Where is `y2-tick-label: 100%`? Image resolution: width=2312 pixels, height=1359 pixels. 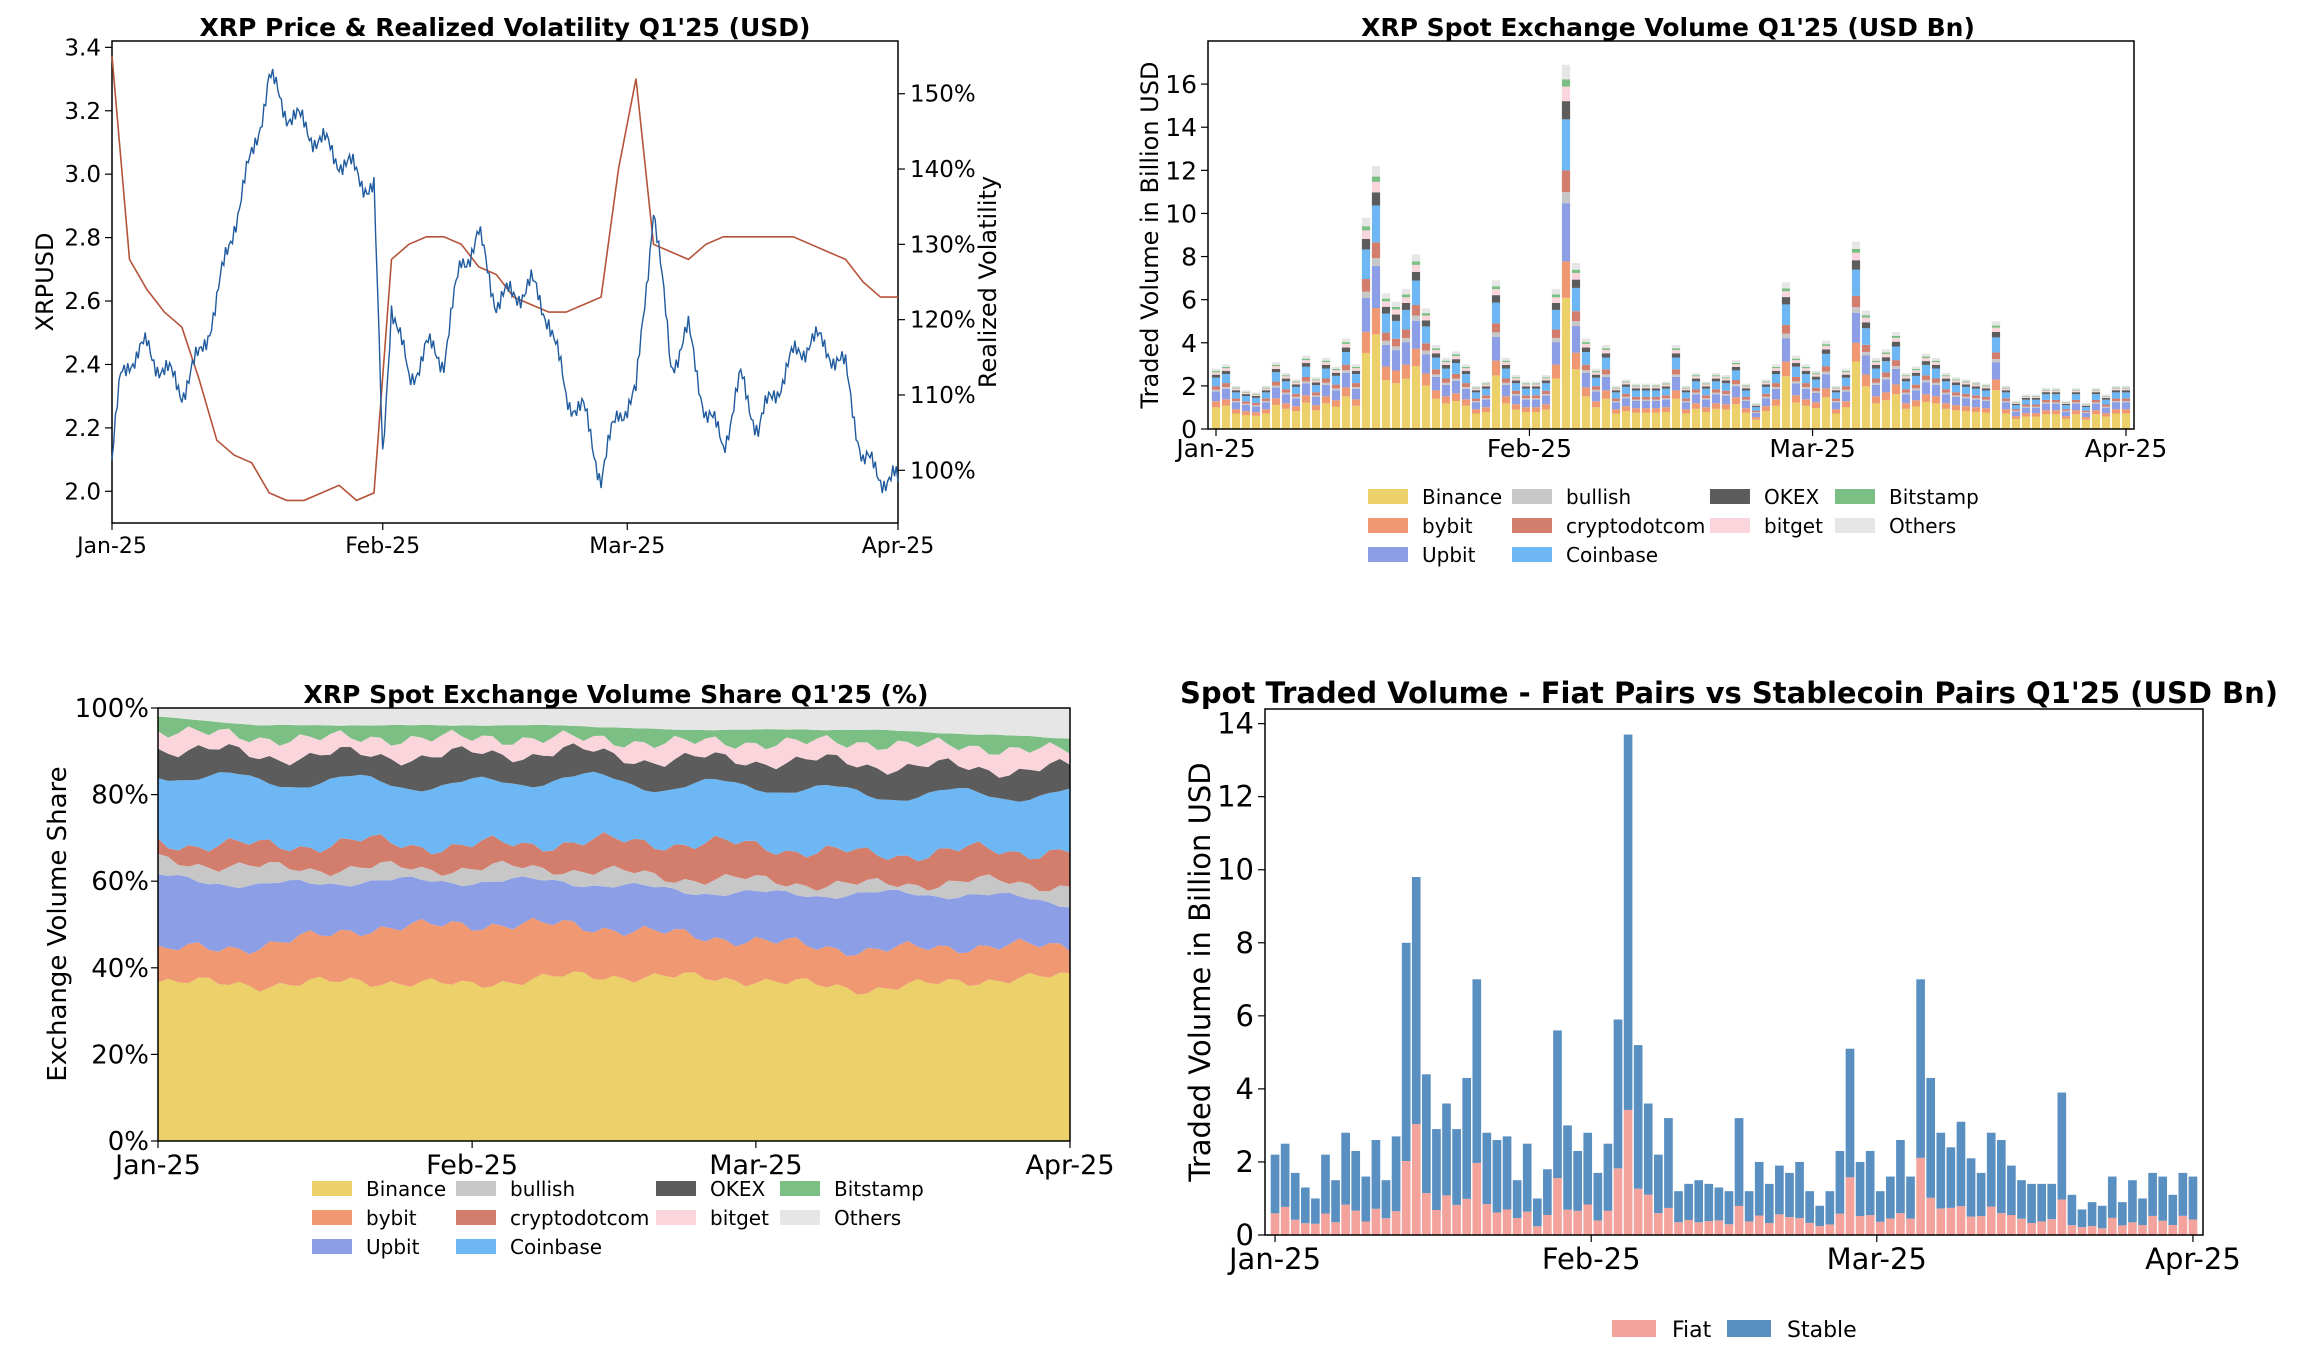 y2-tick-label: 100% is located at coordinates (943, 471).